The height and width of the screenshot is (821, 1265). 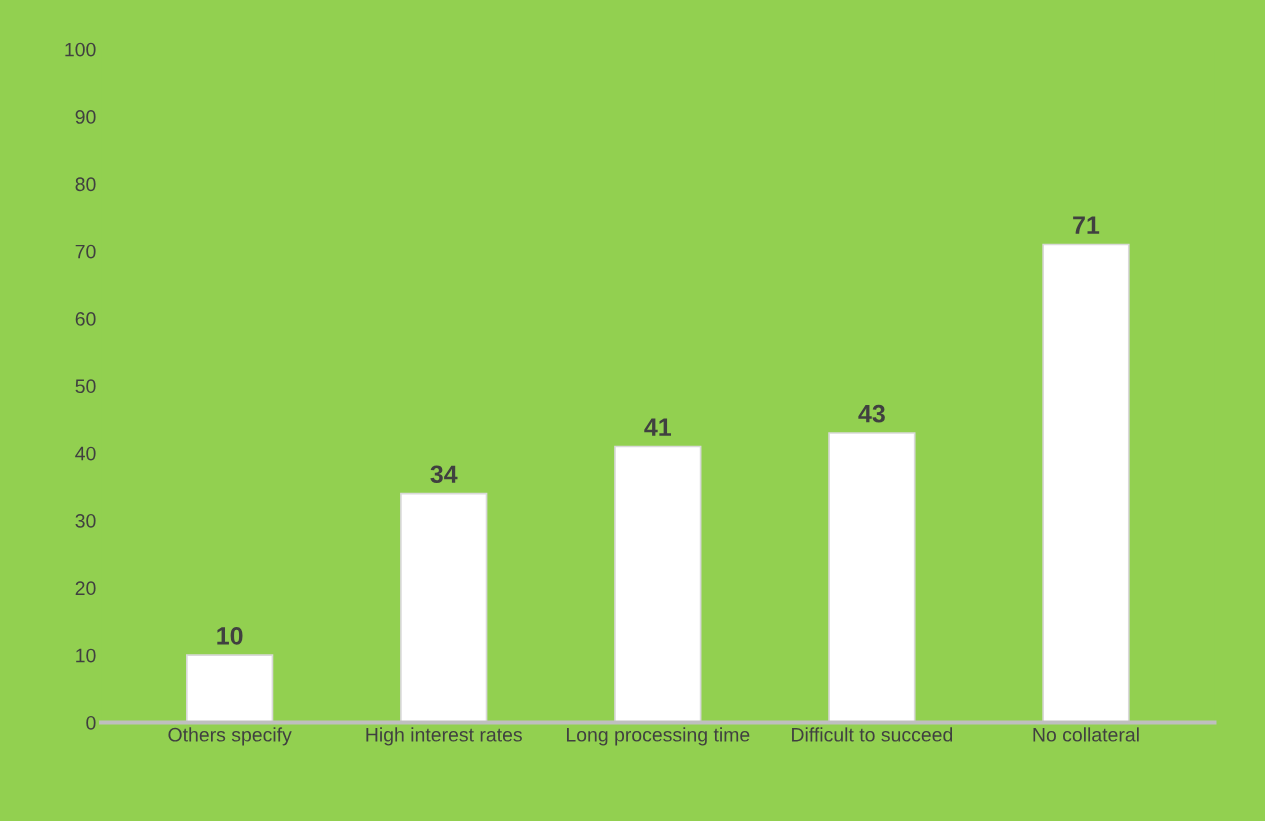 I want to click on y-tick-label: 50, so click(x=85, y=386).